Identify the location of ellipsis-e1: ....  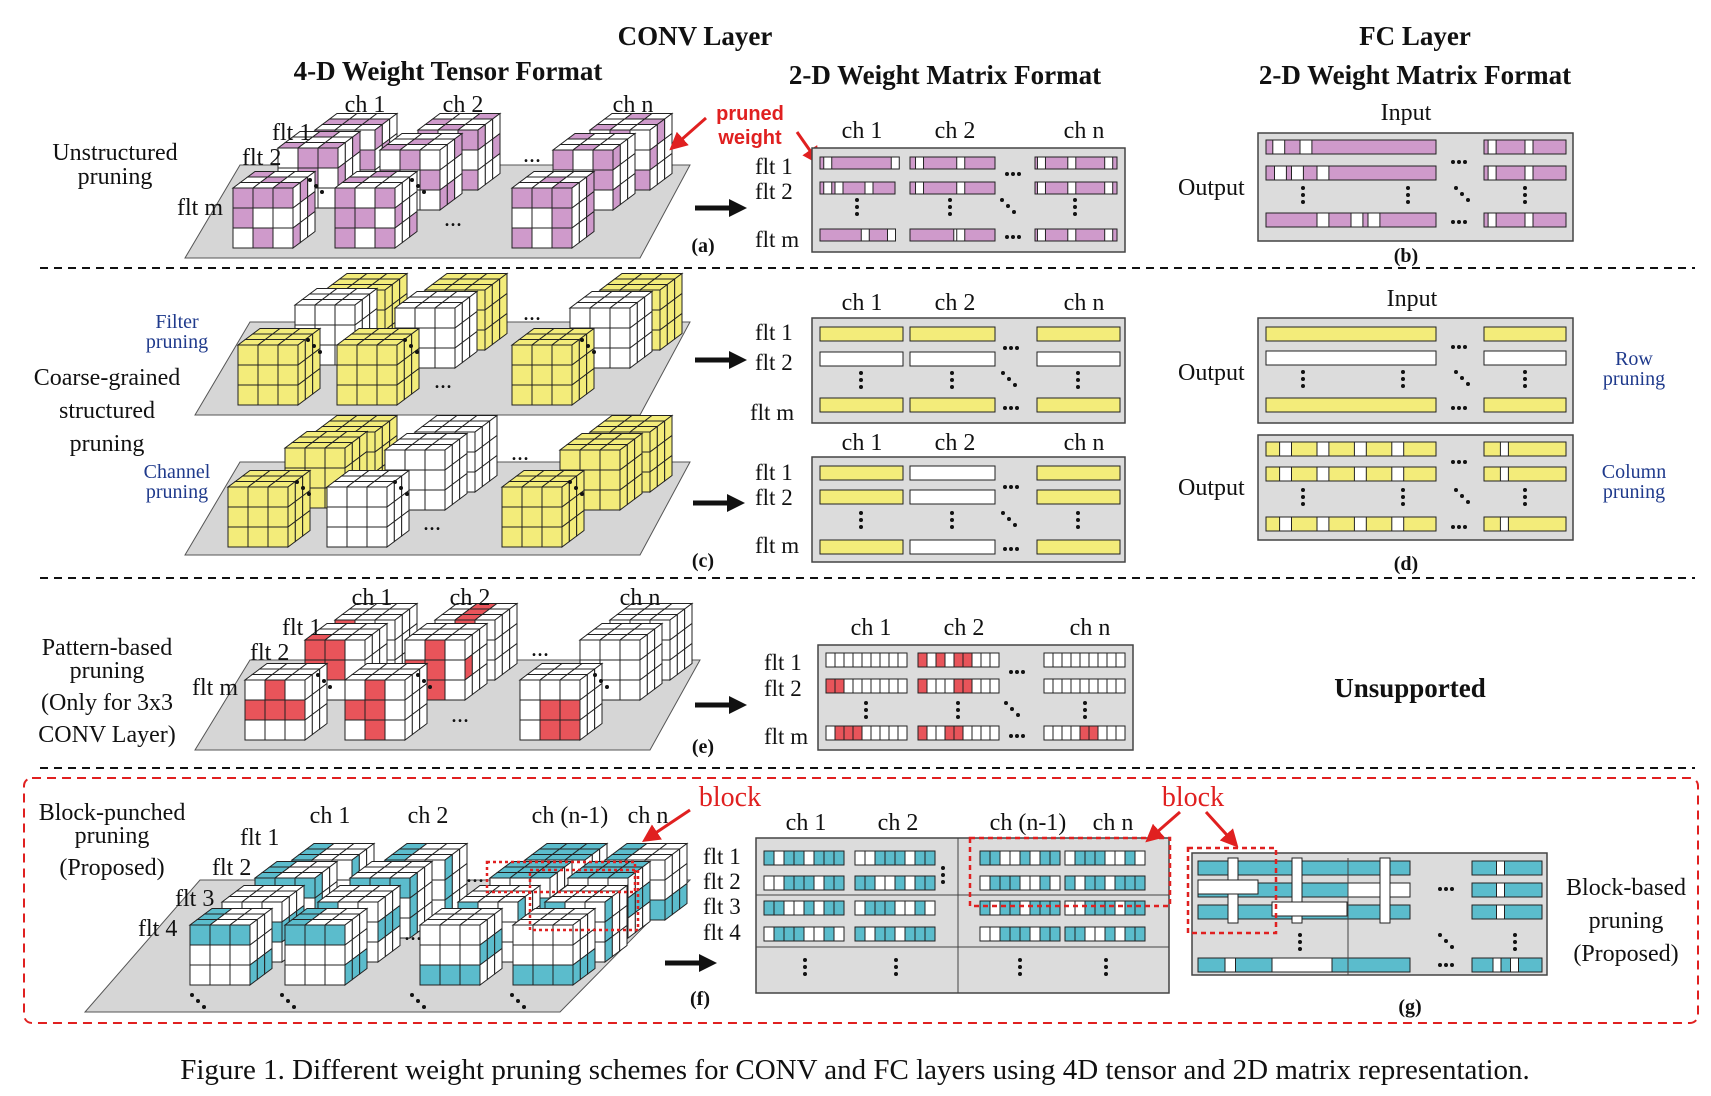
(540, 649).